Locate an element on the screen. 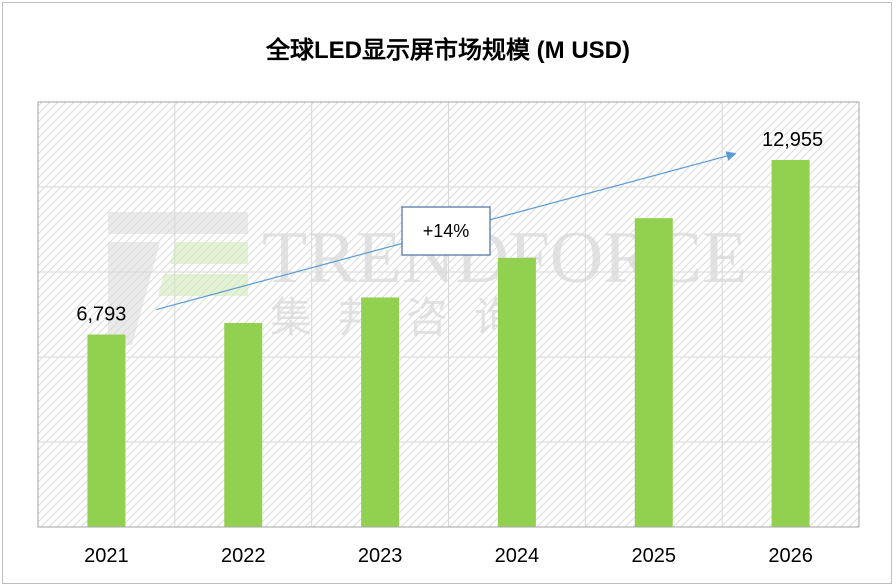  trendforce-logo-icon is located at coordinates (178, 278).